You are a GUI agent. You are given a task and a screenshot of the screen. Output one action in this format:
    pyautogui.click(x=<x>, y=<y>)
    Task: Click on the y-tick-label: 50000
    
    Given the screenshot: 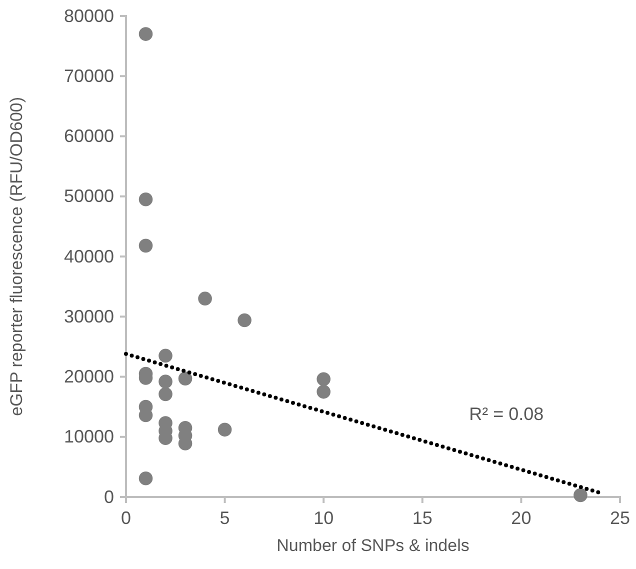 What is the action you would take?
    pyautogui.click(x=89, y=196)
    